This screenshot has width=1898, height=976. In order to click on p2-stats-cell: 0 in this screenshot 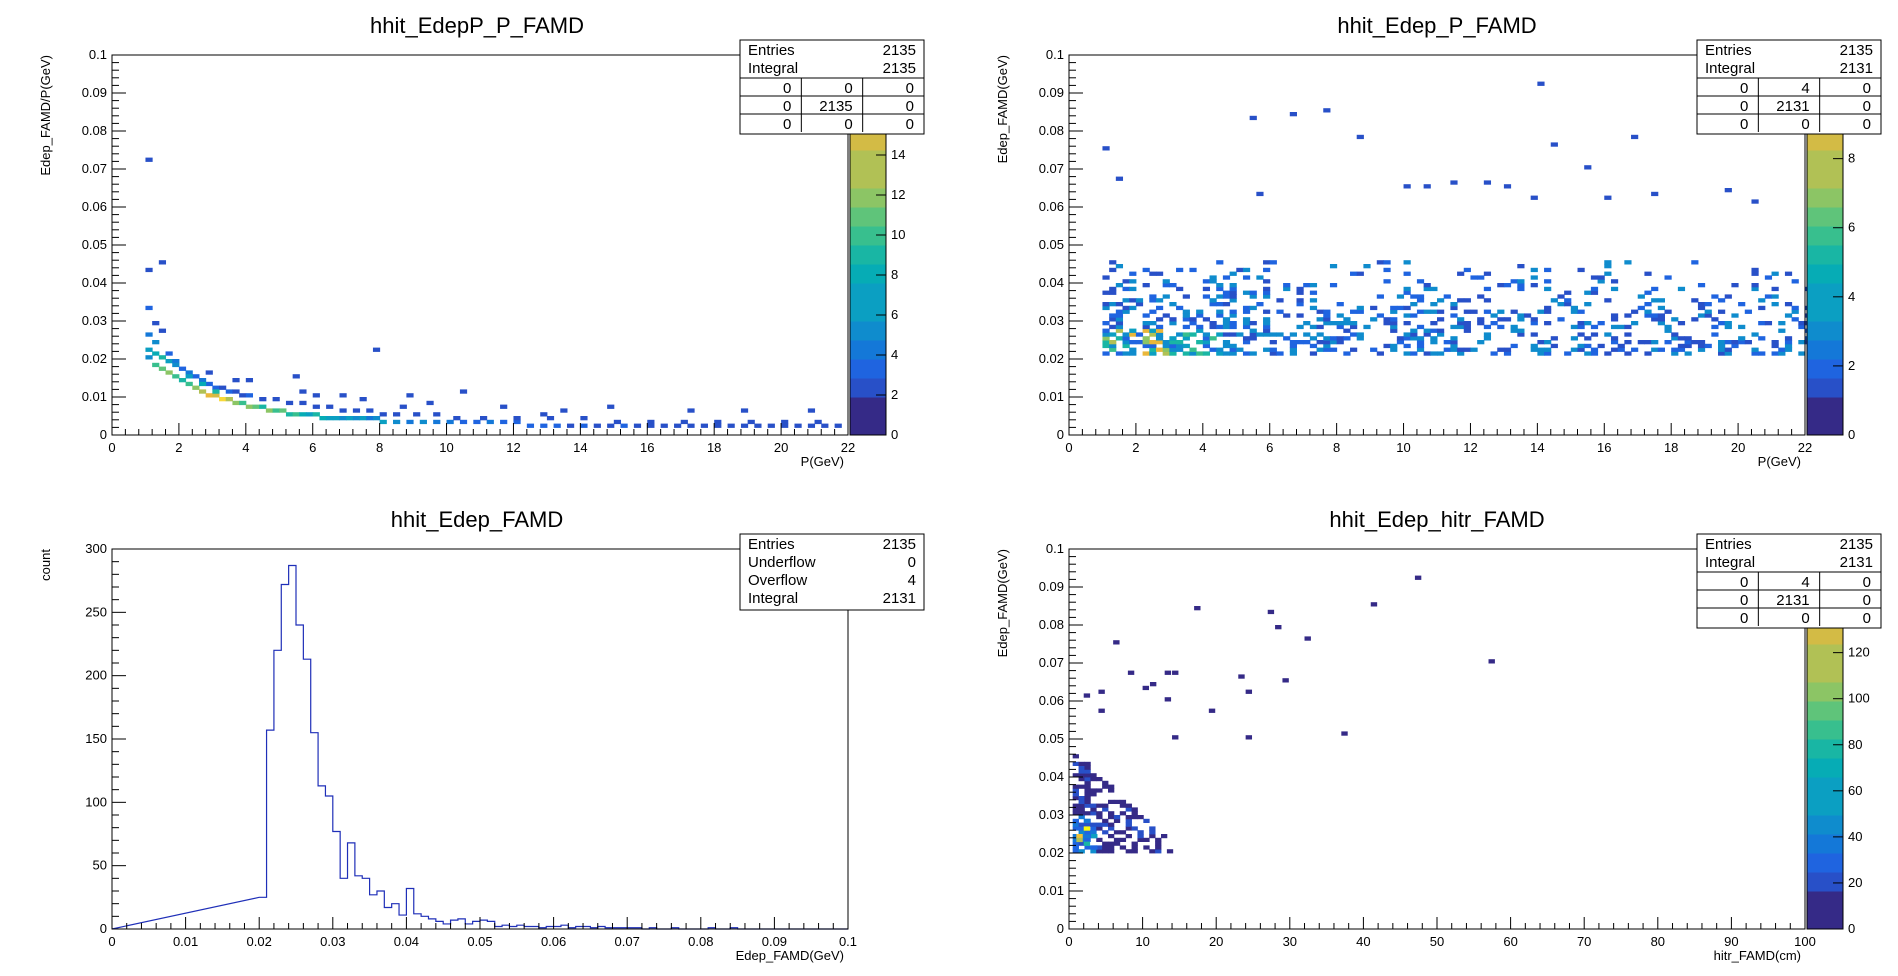, I will do `click(1744, 88)`.